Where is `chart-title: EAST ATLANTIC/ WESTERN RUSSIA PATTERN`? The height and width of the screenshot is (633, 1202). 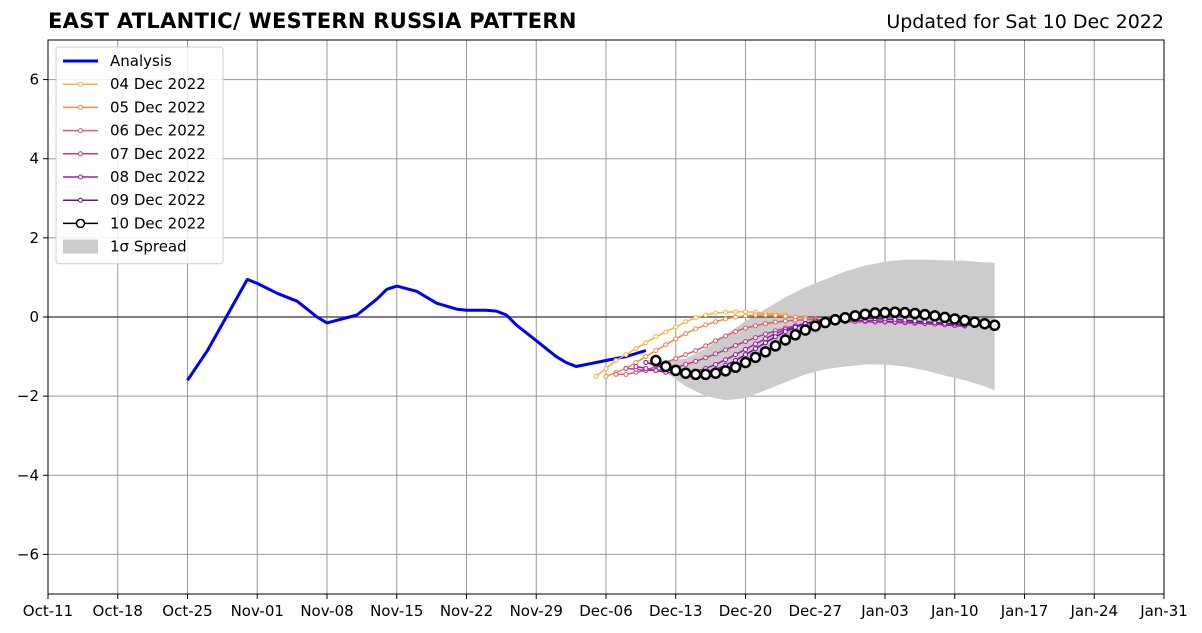
chart-title: EAST ATLANTIC/ WESTERN RUSSIA PATTERN is located at coordinates (312, 21).